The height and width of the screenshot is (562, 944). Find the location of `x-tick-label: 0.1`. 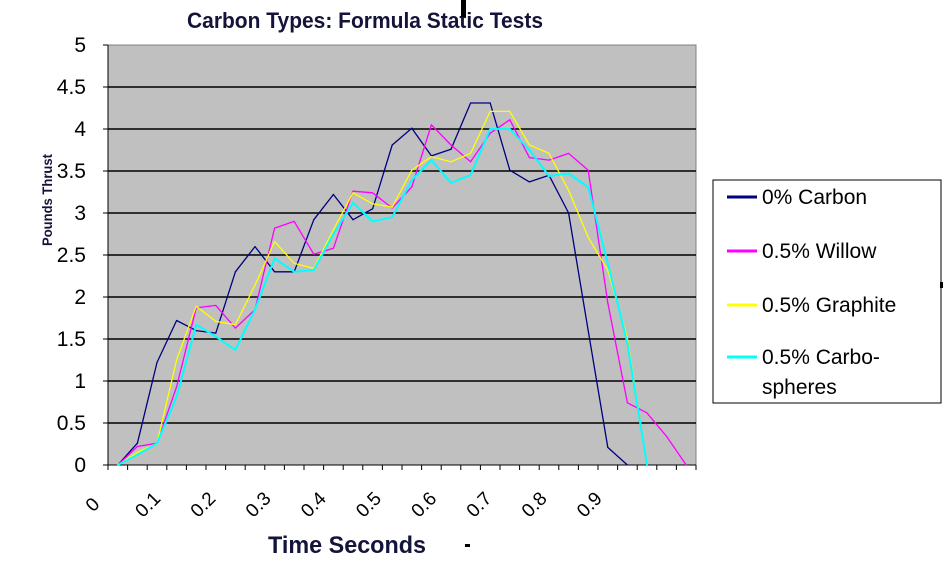

x-tick-label: 0.1 is located at coordinates (149, 505).